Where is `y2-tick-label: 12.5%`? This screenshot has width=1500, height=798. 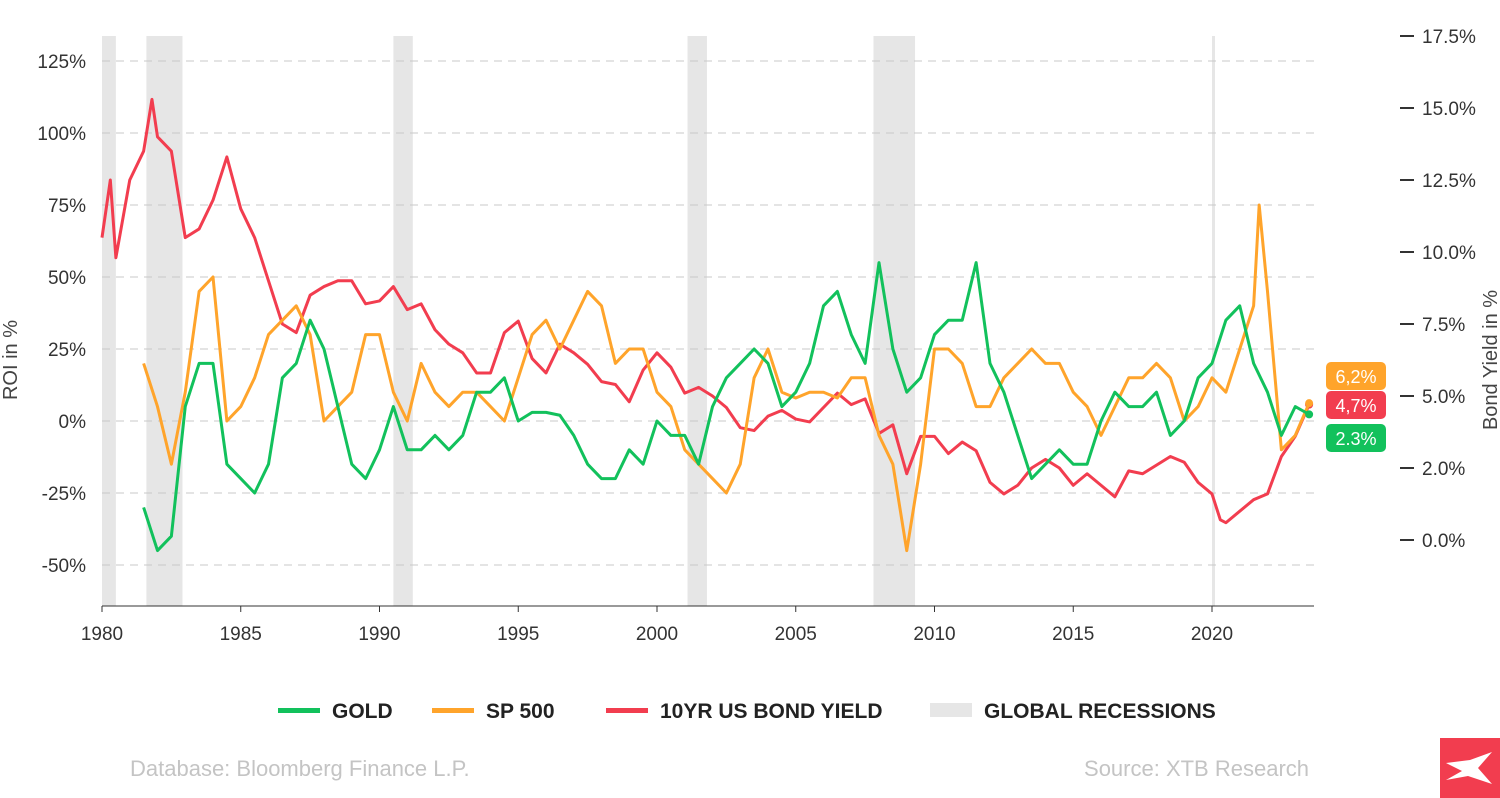 y2-tick-label: 12.5% is located at coordinates (1449, 181).